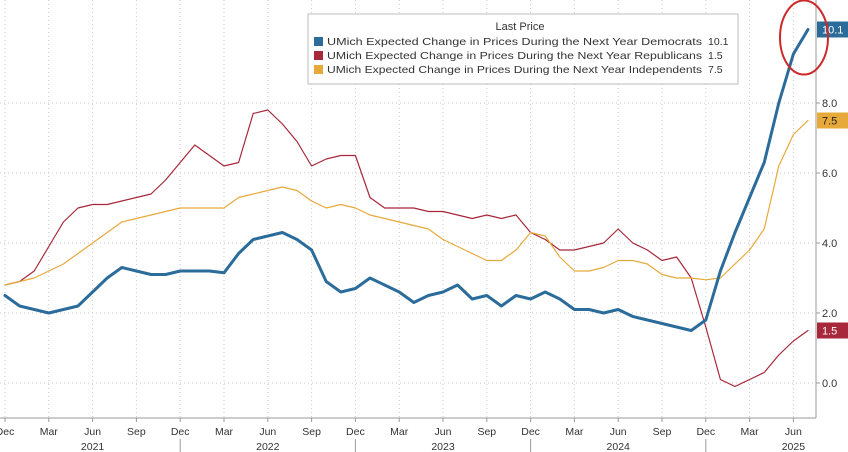 Image resolution: width=848 pixels, height=452 pixels. Describe the element at coordinates (829, 174) in the screenshot. I see `y-tick-label: 6.0` at that location.